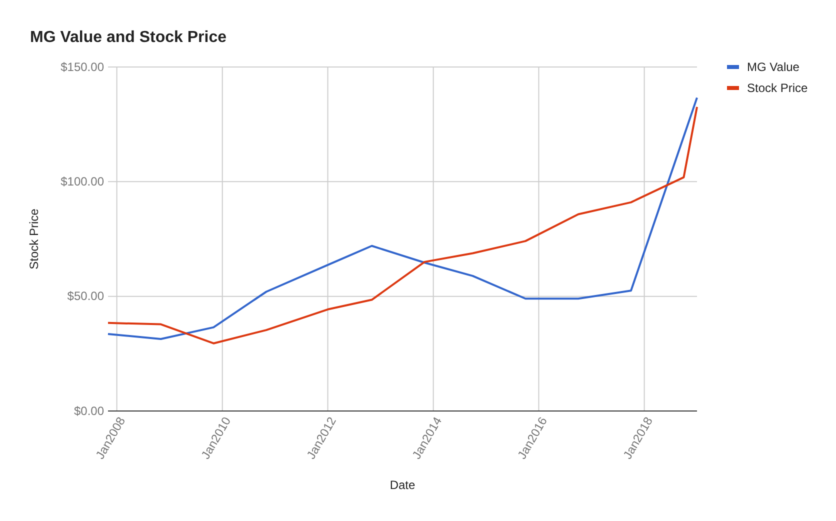 This screenshot has width=836, height=521. I want to click on legend-label: MG Value, so click(773, 67).